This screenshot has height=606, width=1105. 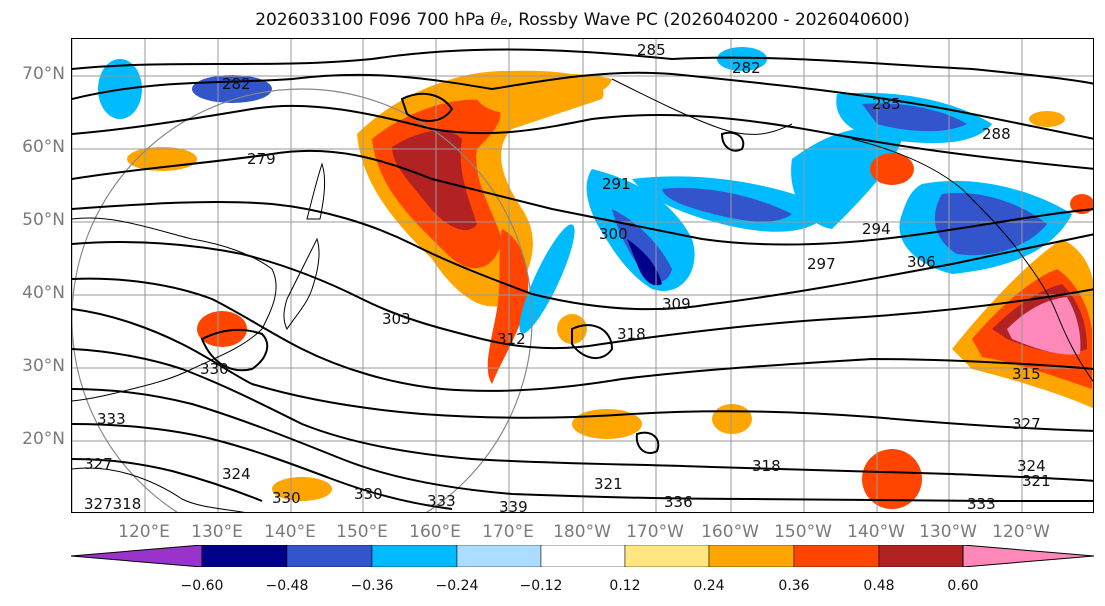 I want to click on contour-label: 282, so click(x=746, y=68).